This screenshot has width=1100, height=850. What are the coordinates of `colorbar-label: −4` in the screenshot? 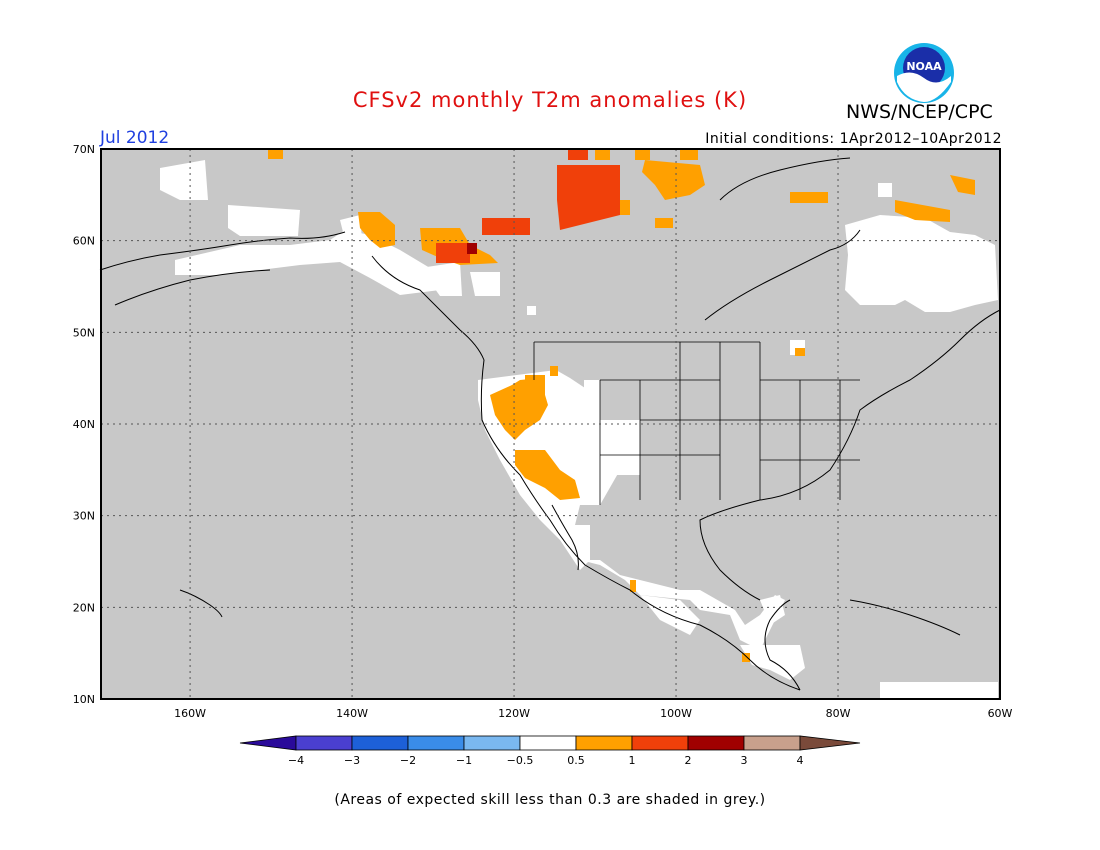 It's located at (296, 760).